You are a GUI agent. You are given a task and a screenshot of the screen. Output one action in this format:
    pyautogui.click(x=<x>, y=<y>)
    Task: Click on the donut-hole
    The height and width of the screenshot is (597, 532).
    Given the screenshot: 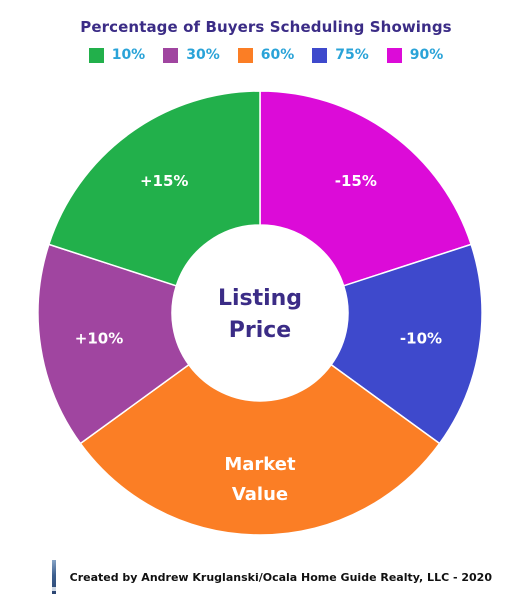 What is the action you would take?
    pyautogui.click(x=260, y=313)
    